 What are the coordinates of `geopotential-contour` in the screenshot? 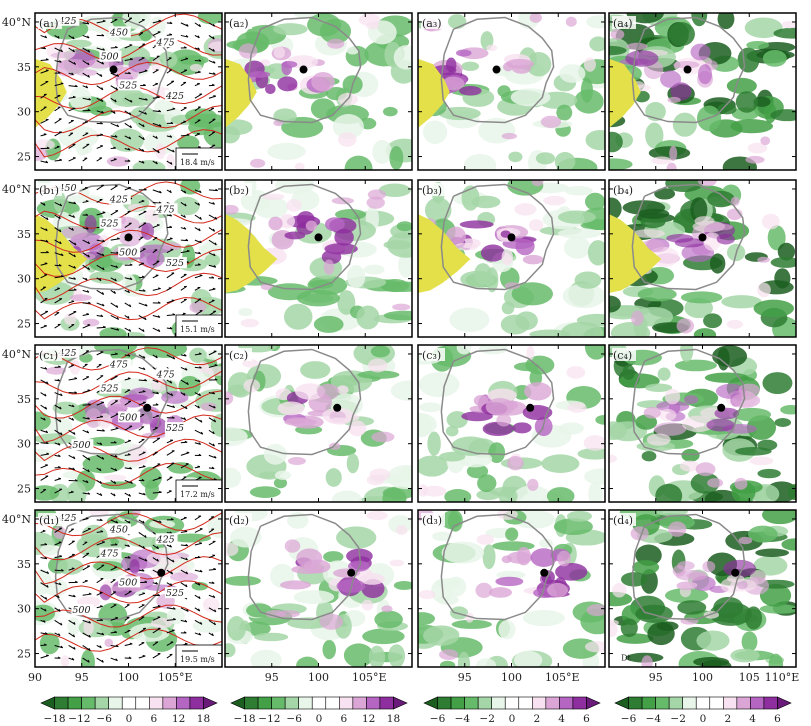 It's located at (128, 640).